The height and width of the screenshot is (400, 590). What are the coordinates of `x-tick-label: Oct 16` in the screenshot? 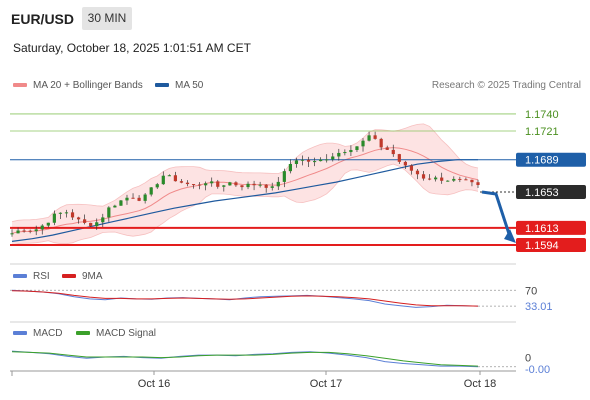 It's located at (154, 384).